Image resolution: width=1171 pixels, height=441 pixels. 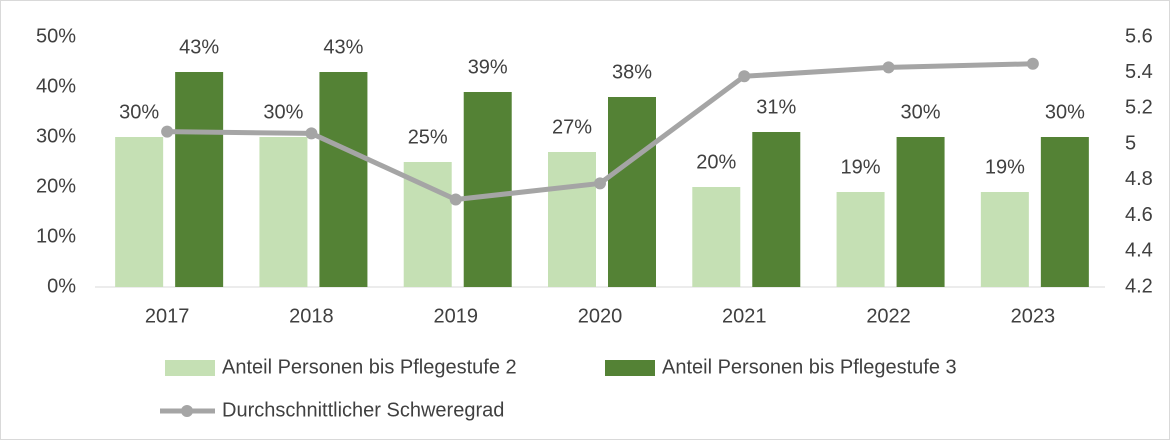 I want to click on x-tick-label: 2017, so click(x=167, y=316).